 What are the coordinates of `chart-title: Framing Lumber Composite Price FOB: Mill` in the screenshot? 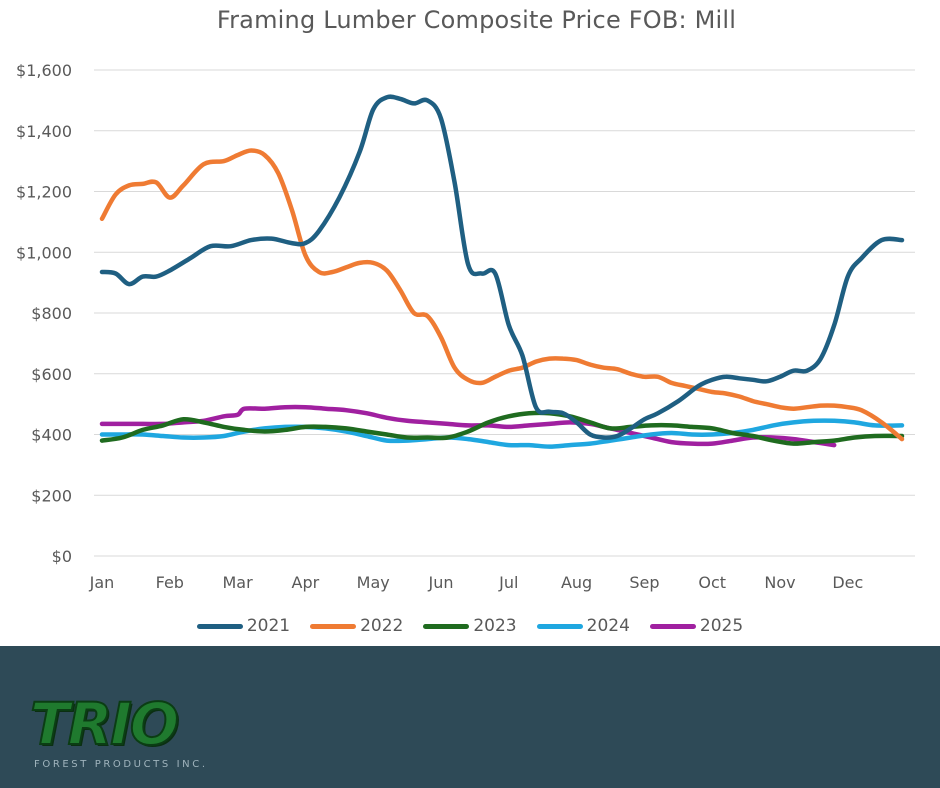 It's located at (476, 20).